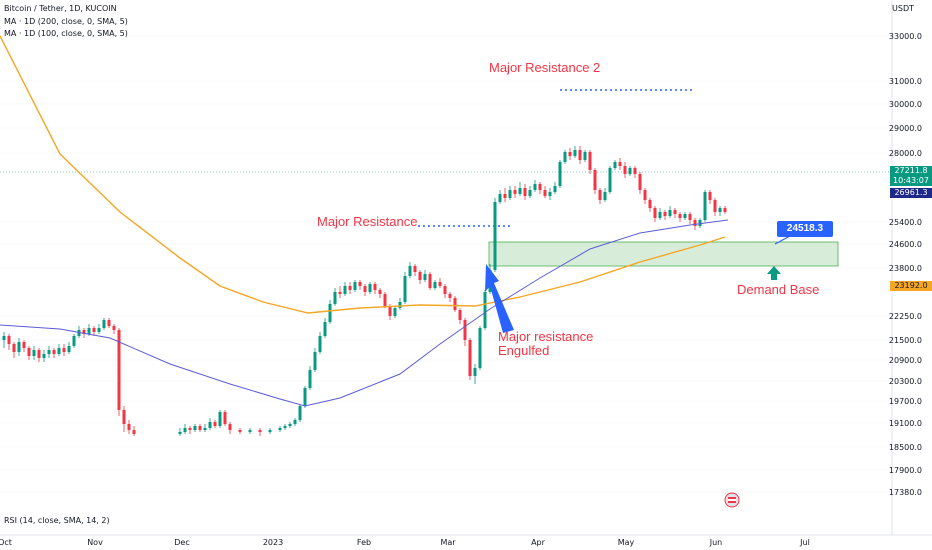  What do you see at coordinates (778, 289) in the screenshot?
I see `annotation-demand-base: Demand Base` at bounding box center [778, 289].